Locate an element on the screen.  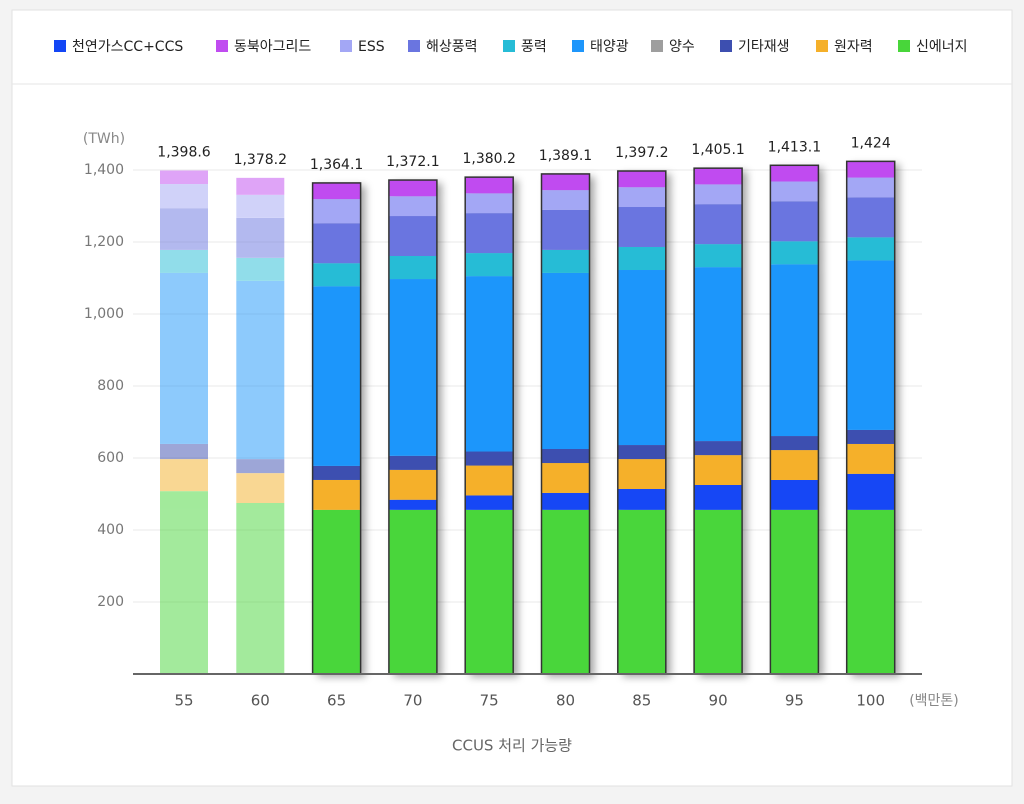
total-label: 1,398.6 is located at coordinates (184, 153).